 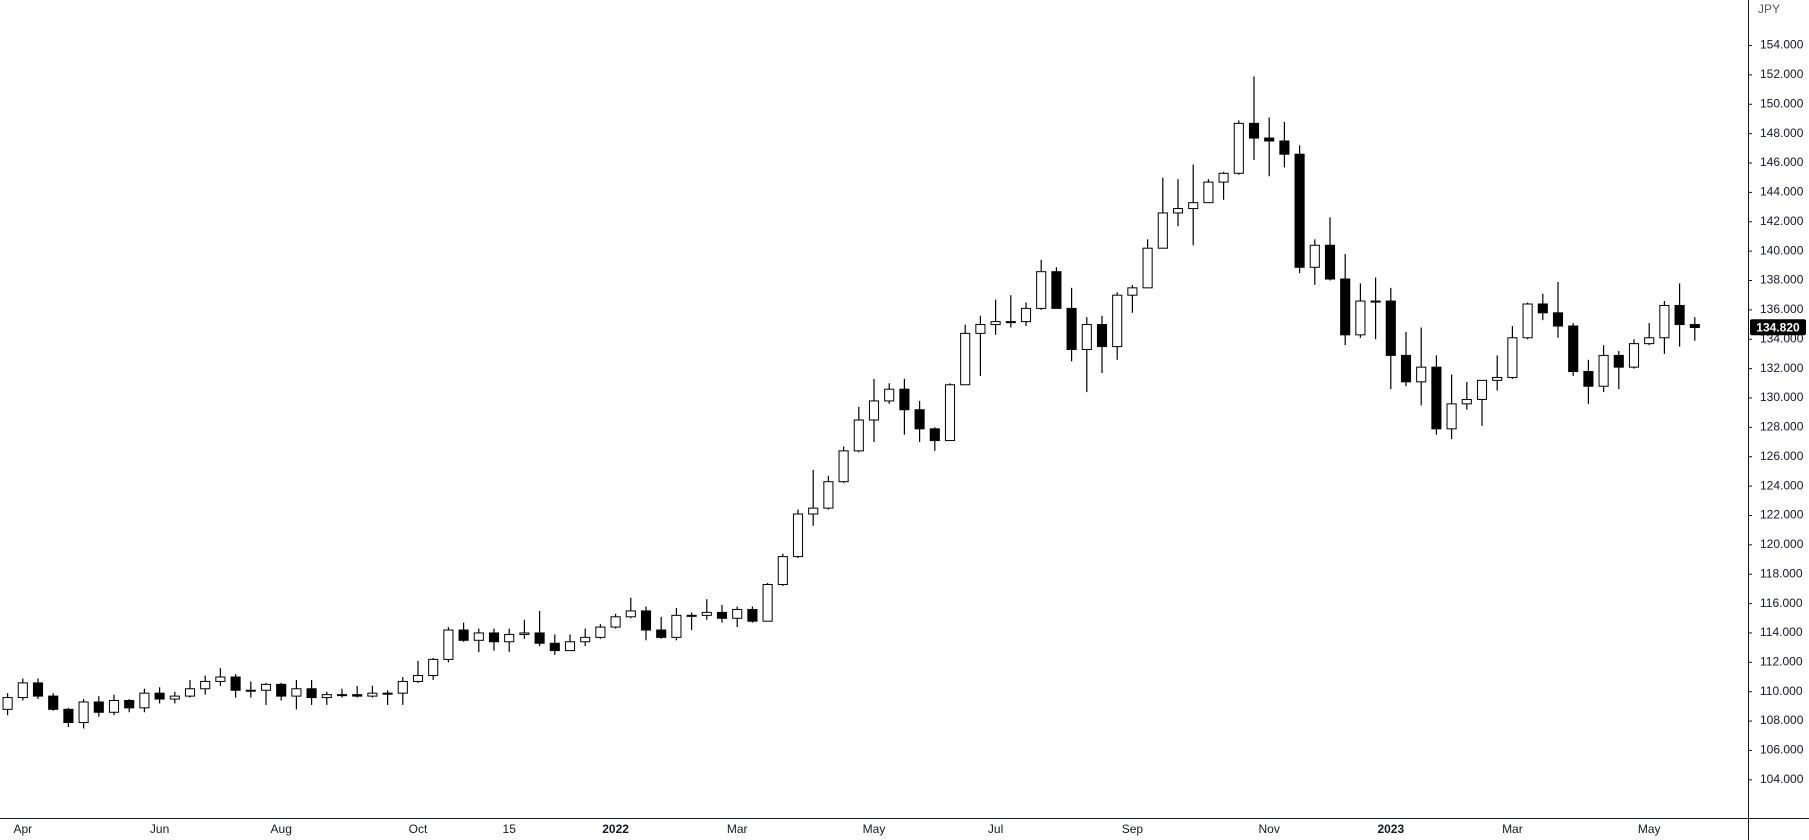 I want to click on y-tick-label: 108.000, so click(x=1782, y=720).